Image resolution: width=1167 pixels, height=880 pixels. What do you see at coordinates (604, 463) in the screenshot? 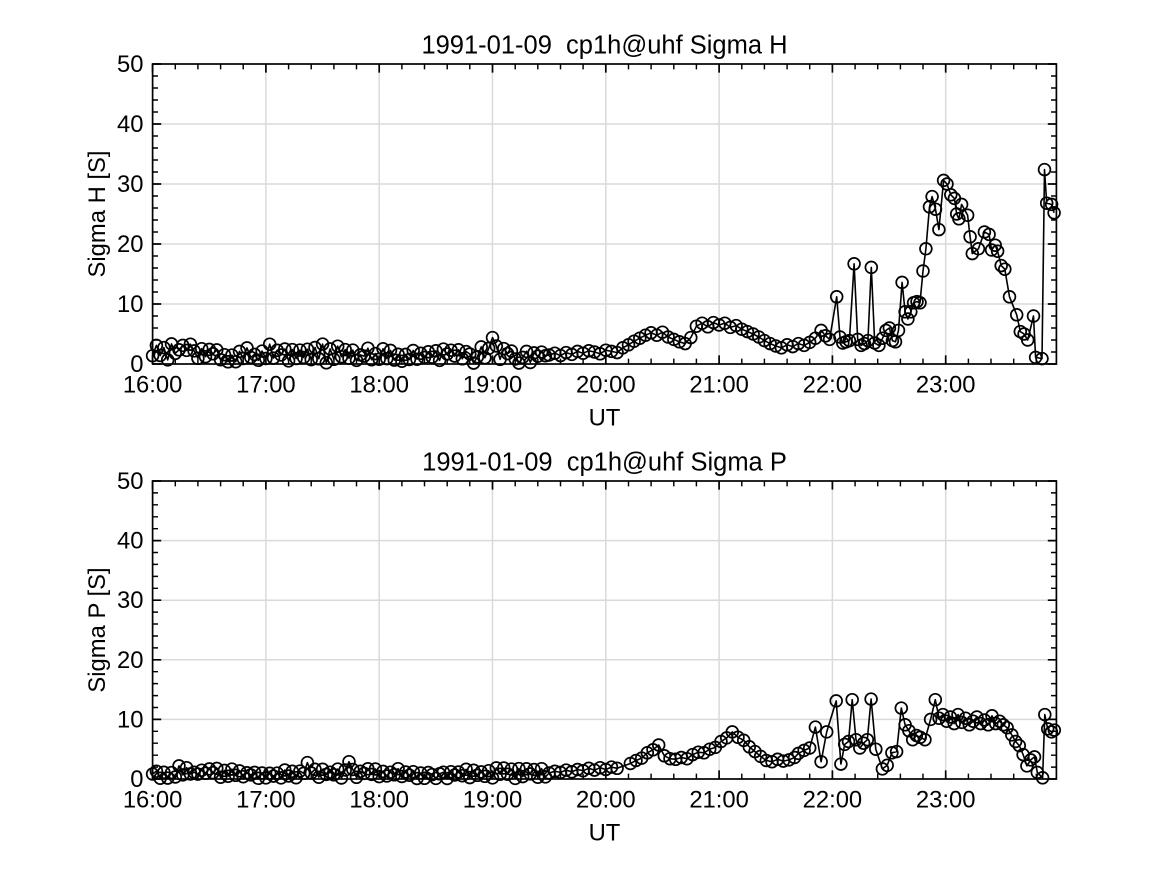
I see `svg-text: 1991-01-09 cp1h@uhf Sigma P` at bounding box center [604, 463].